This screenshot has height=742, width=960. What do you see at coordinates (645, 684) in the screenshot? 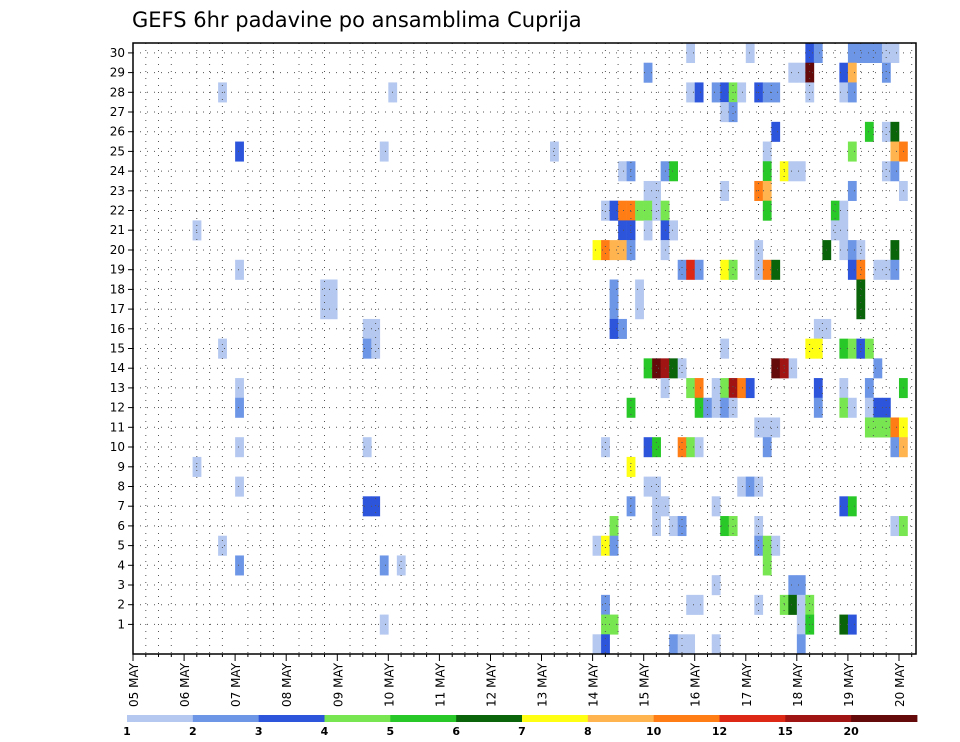
I see `x-tick-label: 15 MAY` at bounding box center [645, 684].